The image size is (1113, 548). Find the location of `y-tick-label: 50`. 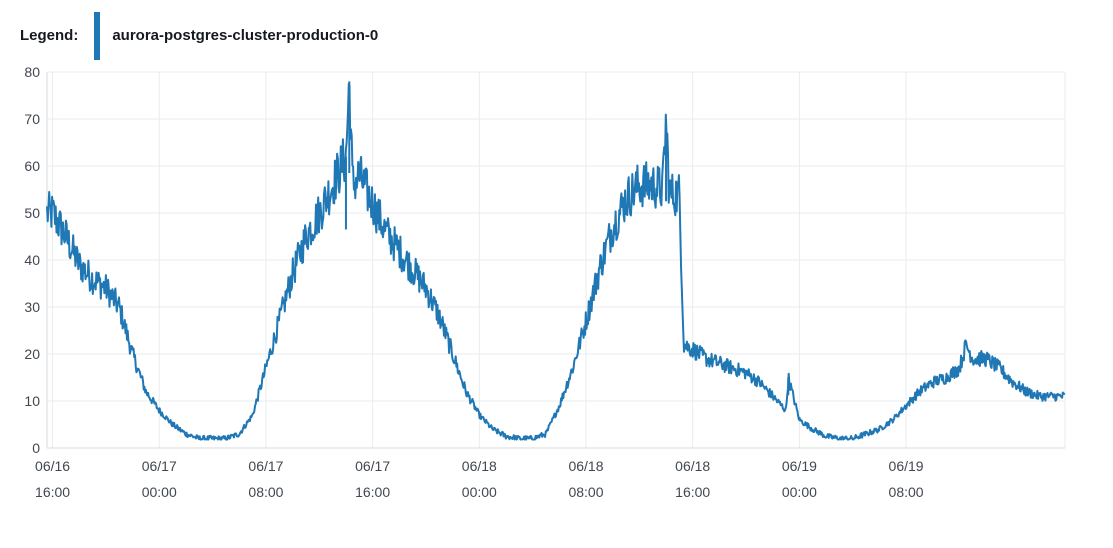

y-tick-label: 50 is located at coordinates (32, 213).